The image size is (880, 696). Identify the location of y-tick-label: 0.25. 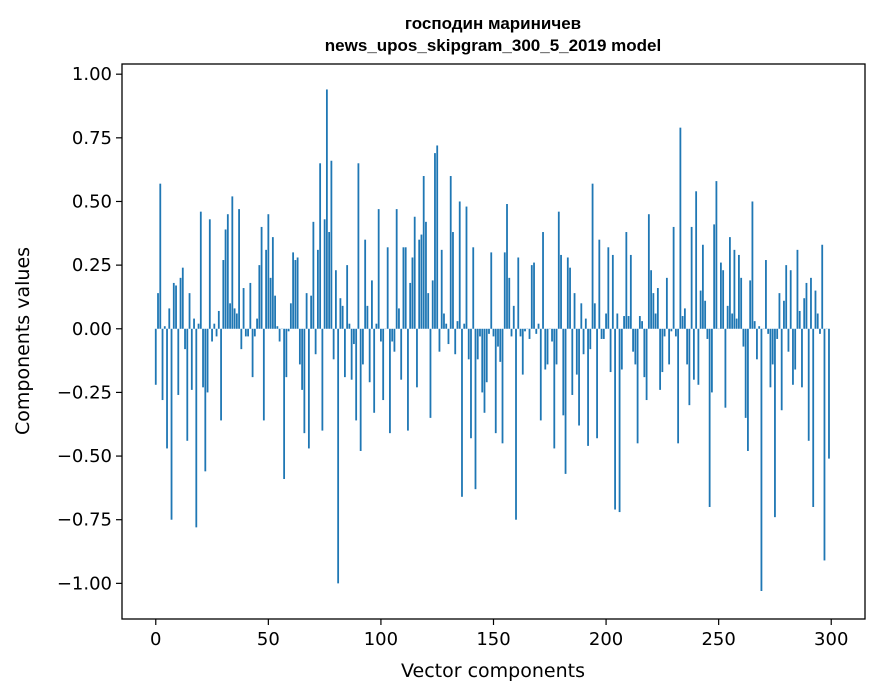
(92, 265).